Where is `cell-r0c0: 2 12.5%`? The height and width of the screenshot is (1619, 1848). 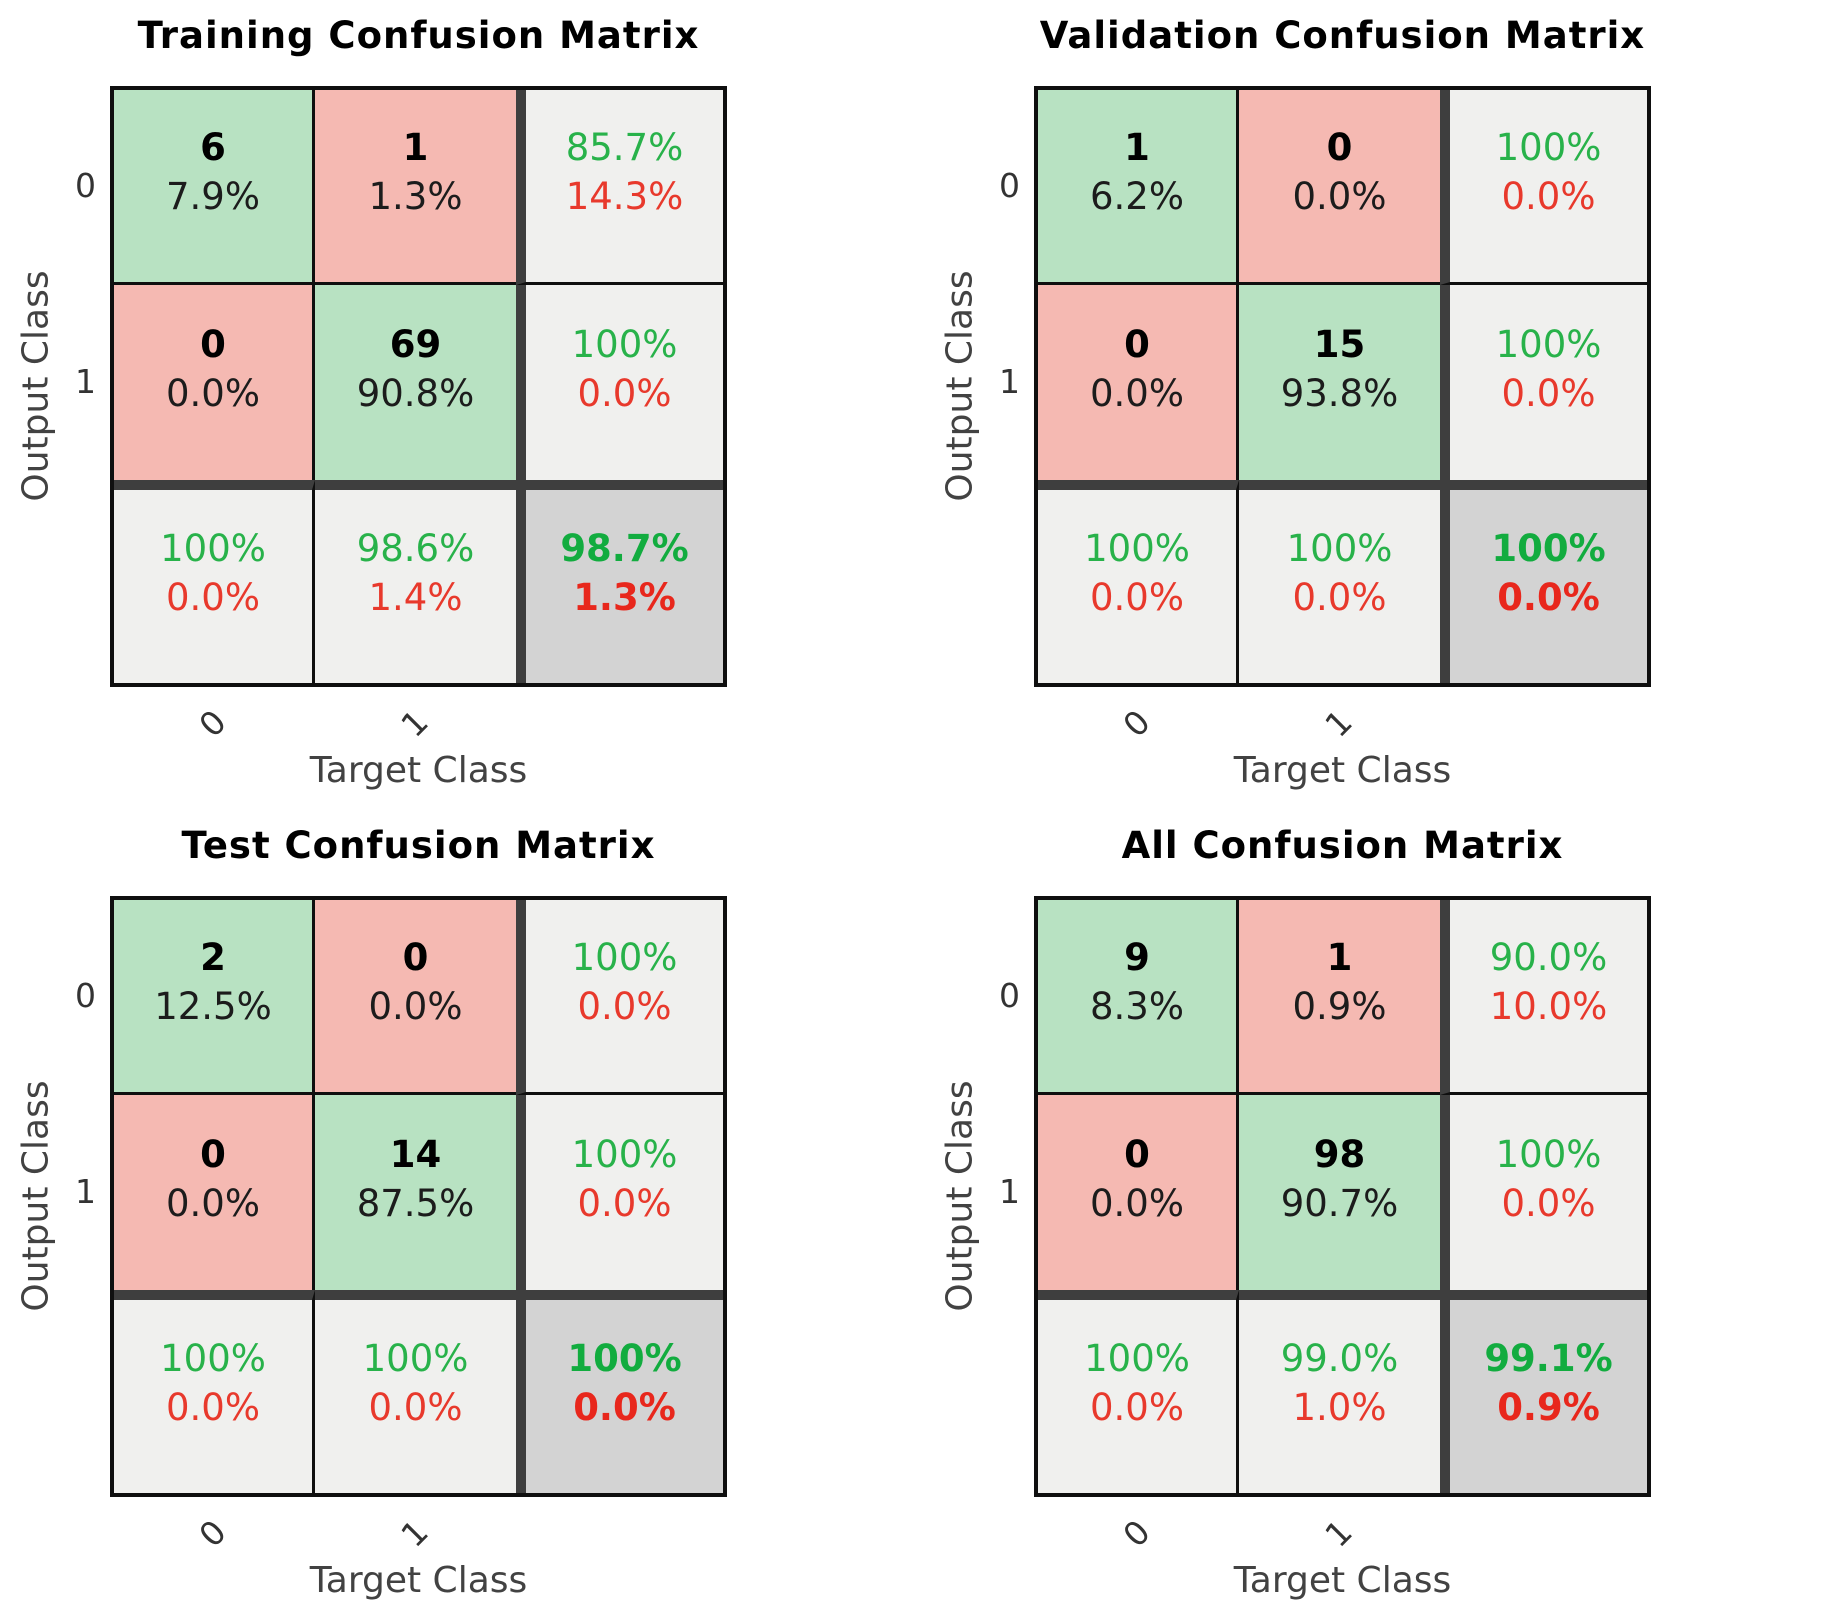 cell-r0c0: 2 12.5% is located at coordinates (214, 997).